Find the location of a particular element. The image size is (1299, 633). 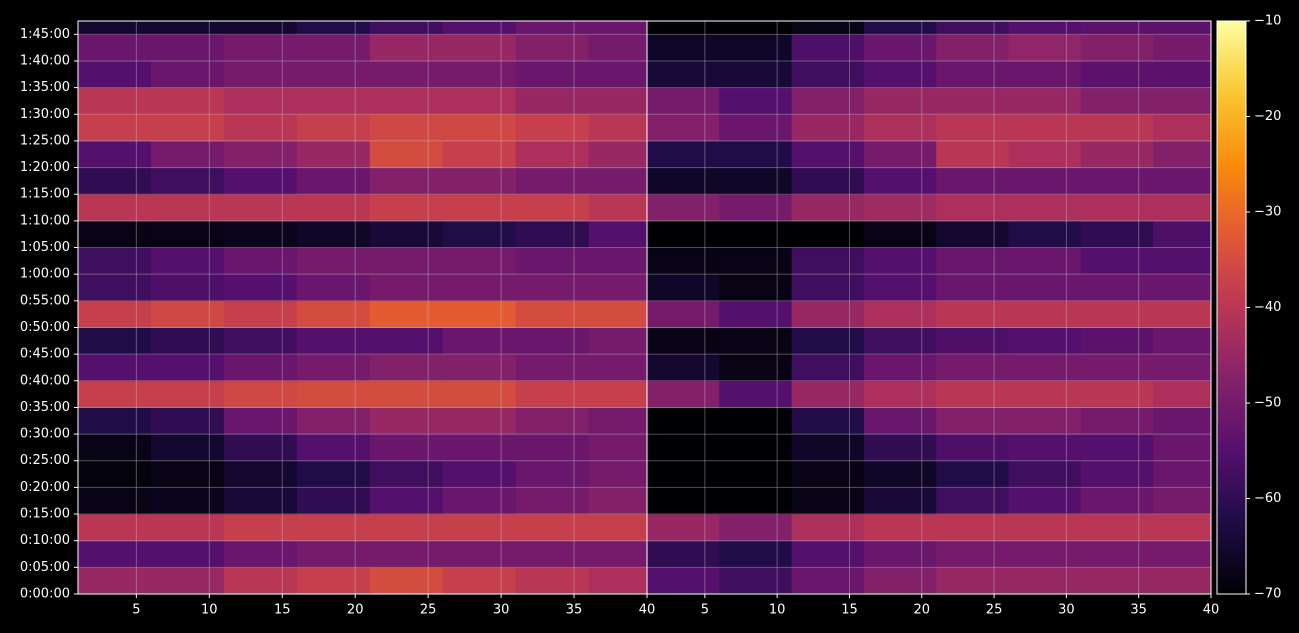

y-tick-label: 0:05:00 is located at coordinates (45, 567).